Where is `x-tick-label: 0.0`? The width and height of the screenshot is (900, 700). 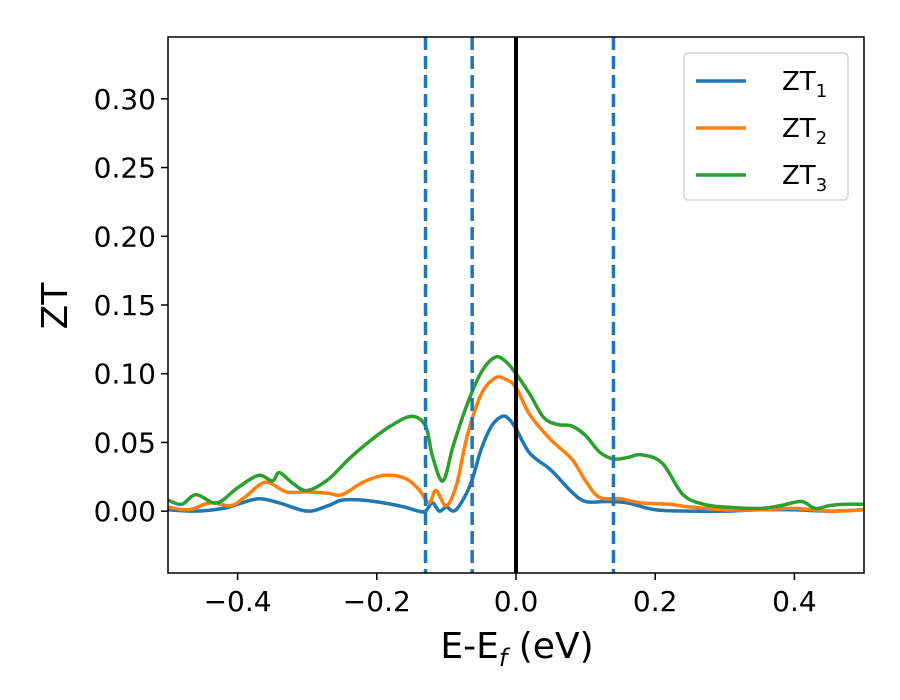
x-tick-label: 0.0 is located at coordinates (516, 601).